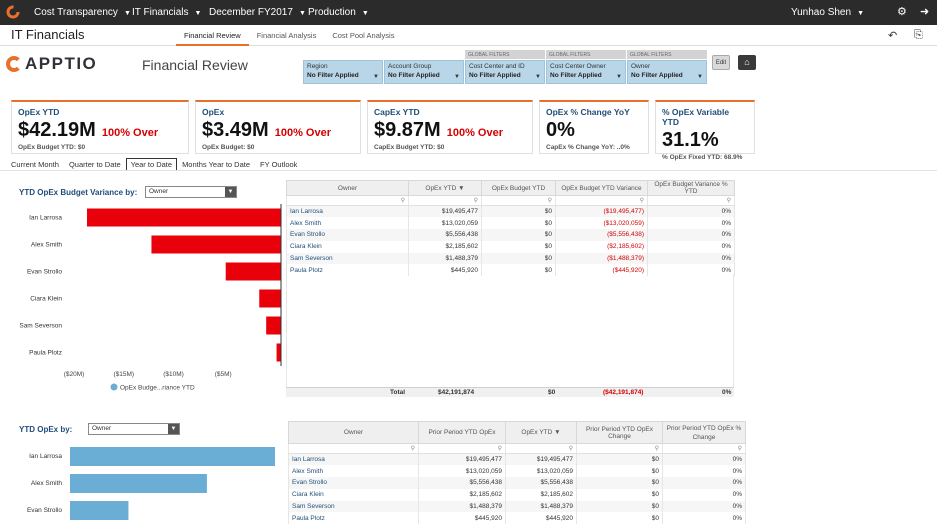 The image size is (937, 528). Describe the element at coordinates (619, 432) in the screenshot. I see `column-header: Prior Period YTD OpEx Change` at that location.